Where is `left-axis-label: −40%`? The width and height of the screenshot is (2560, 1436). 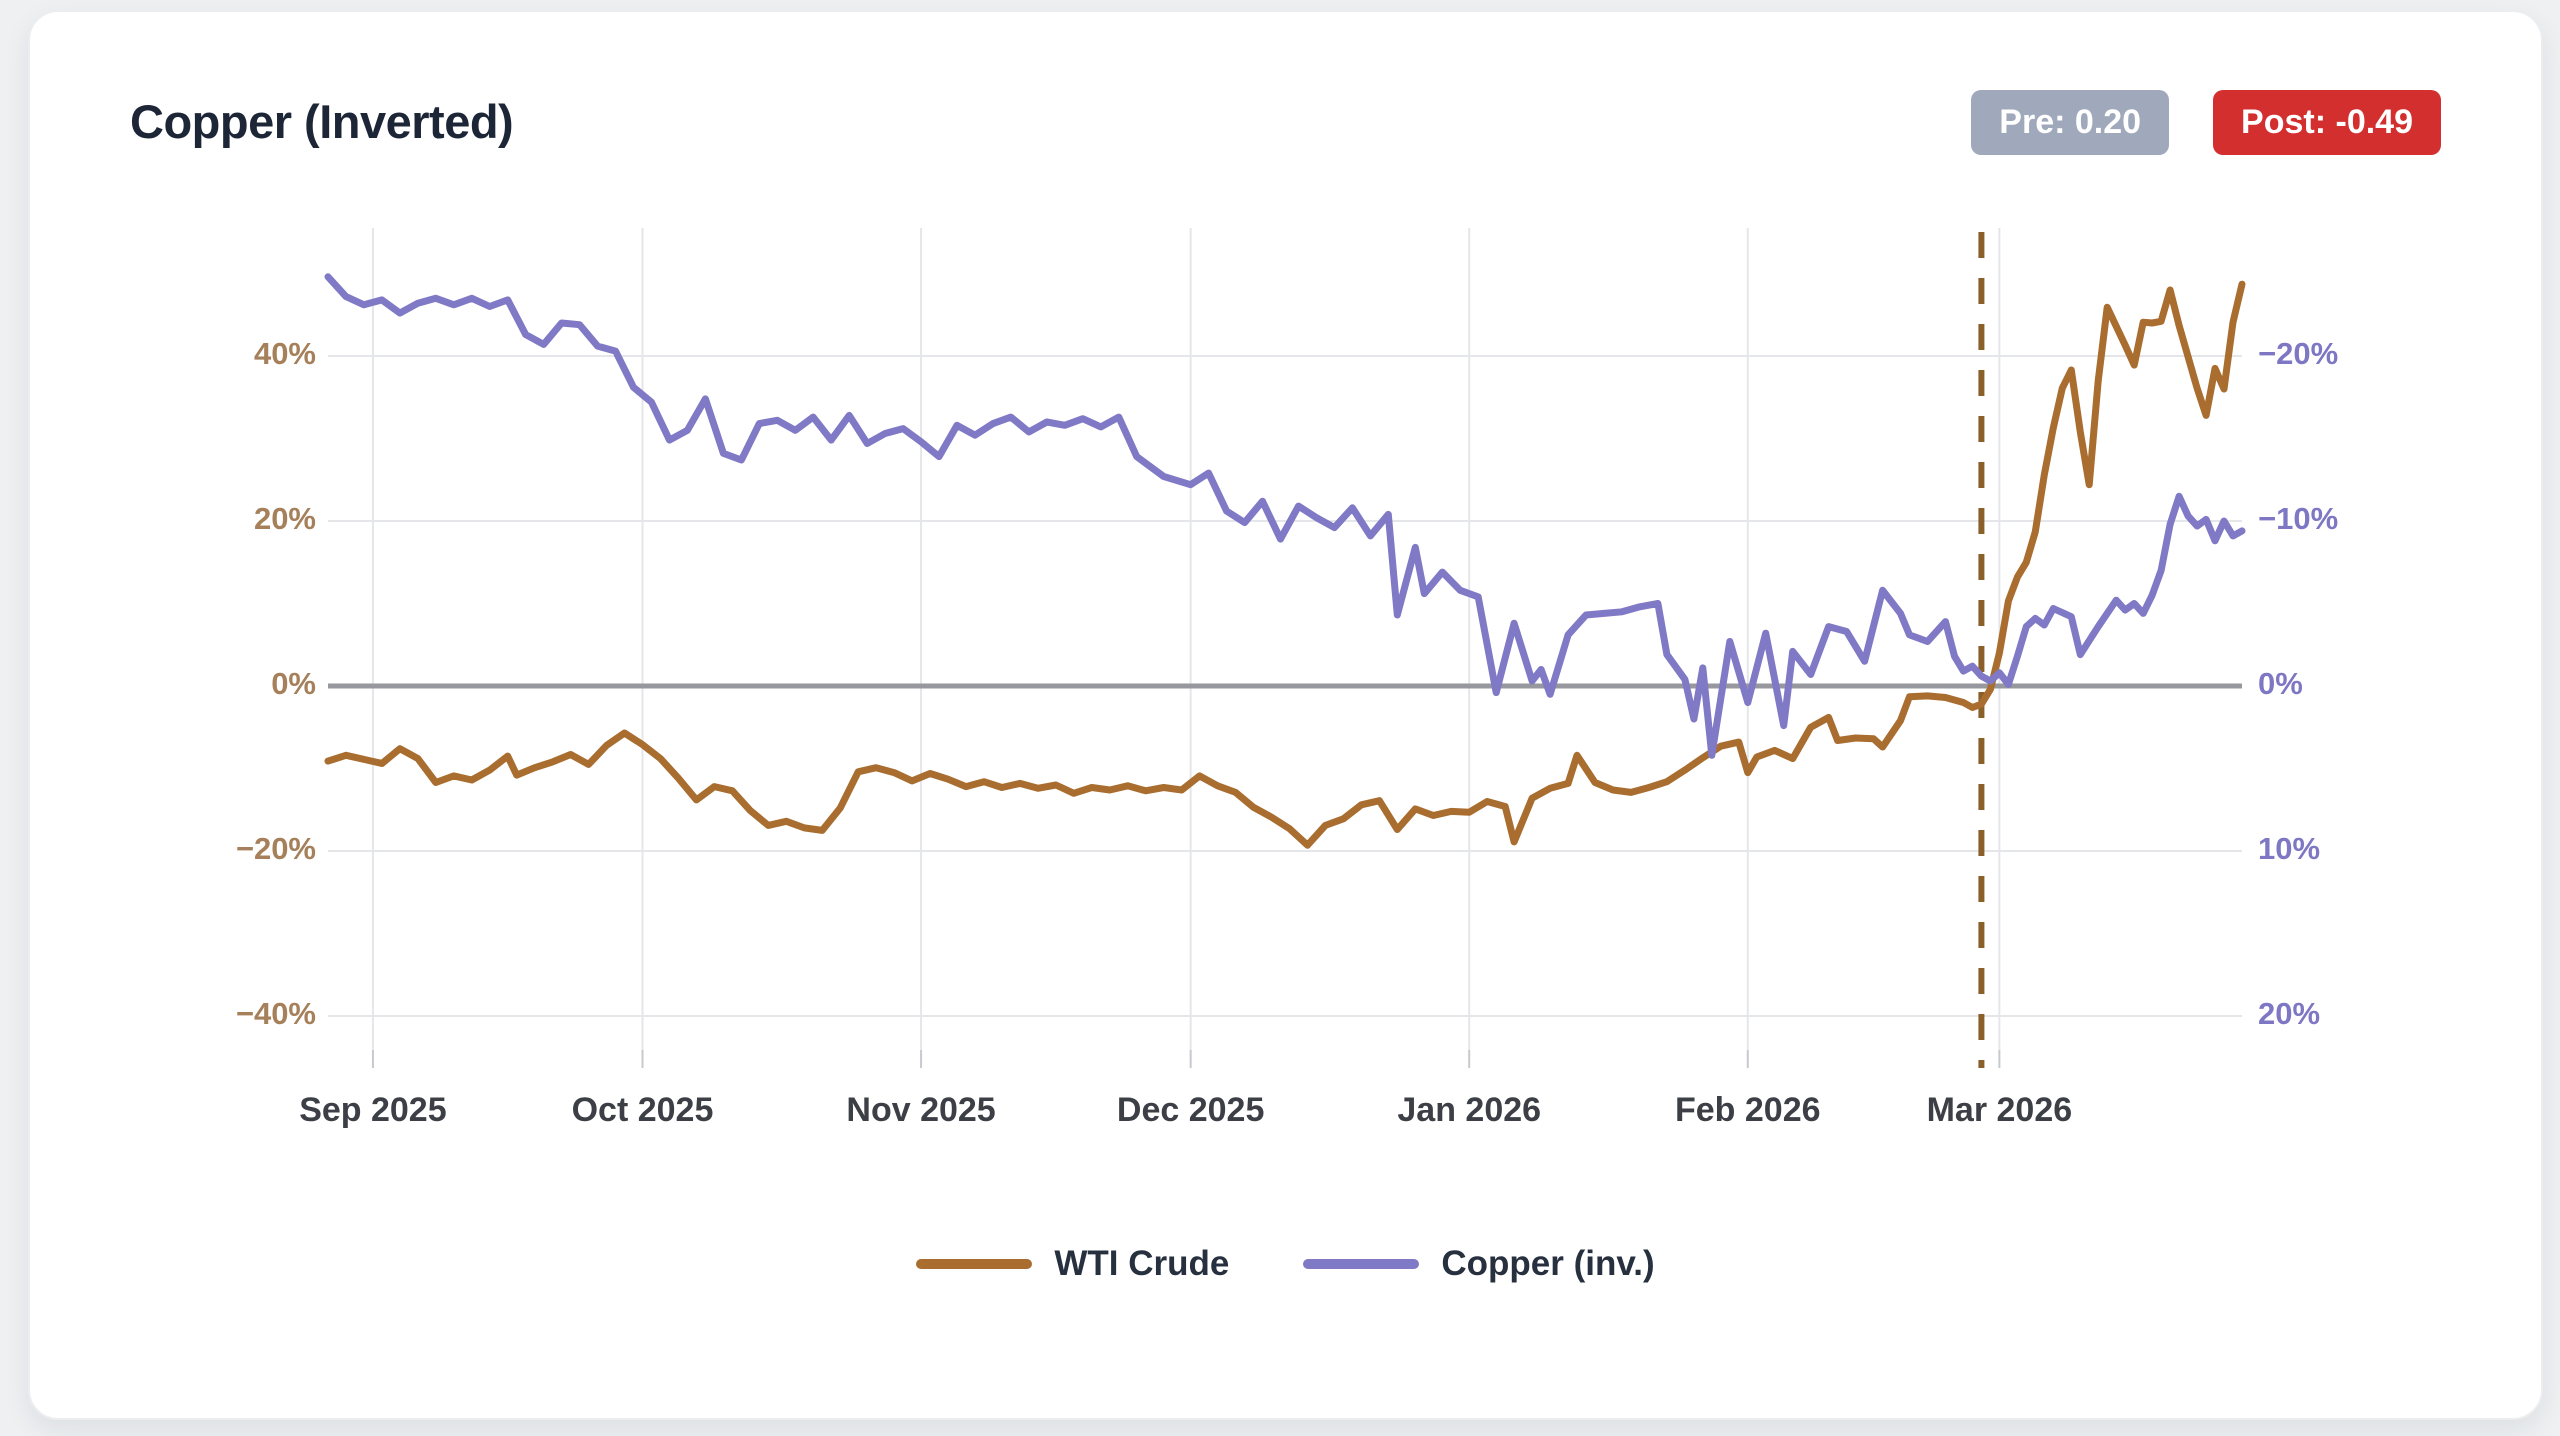
left-axis-label: −40% is located at coordinates (276, 1013).